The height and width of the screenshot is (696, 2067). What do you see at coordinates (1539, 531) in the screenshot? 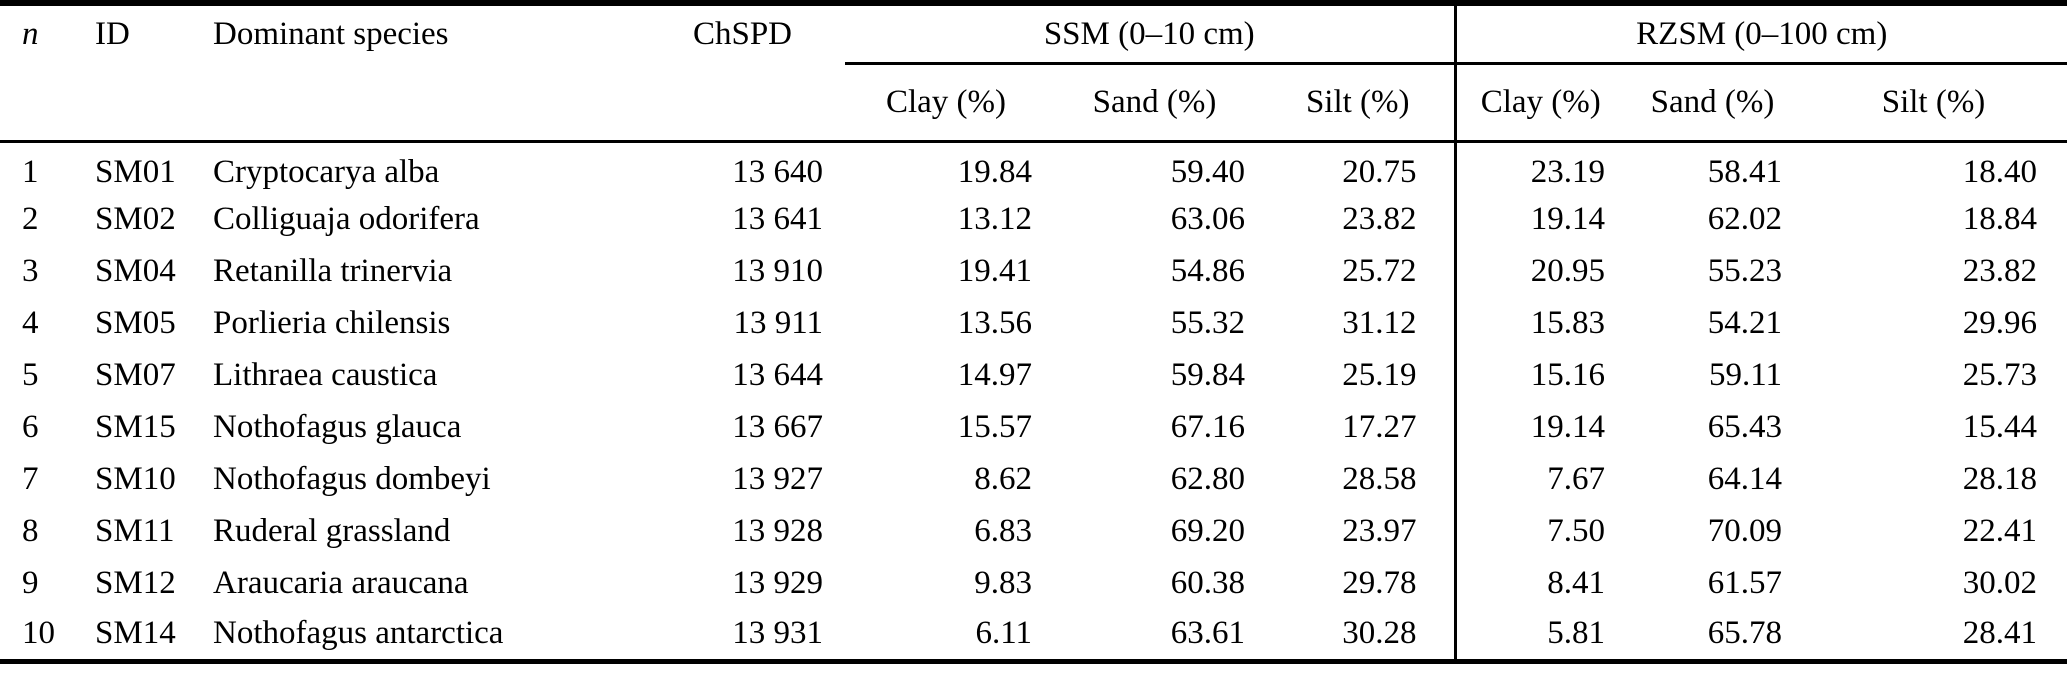
I see `cell-rzsm-clay: 7.50` at bounding box center [1539, 531].